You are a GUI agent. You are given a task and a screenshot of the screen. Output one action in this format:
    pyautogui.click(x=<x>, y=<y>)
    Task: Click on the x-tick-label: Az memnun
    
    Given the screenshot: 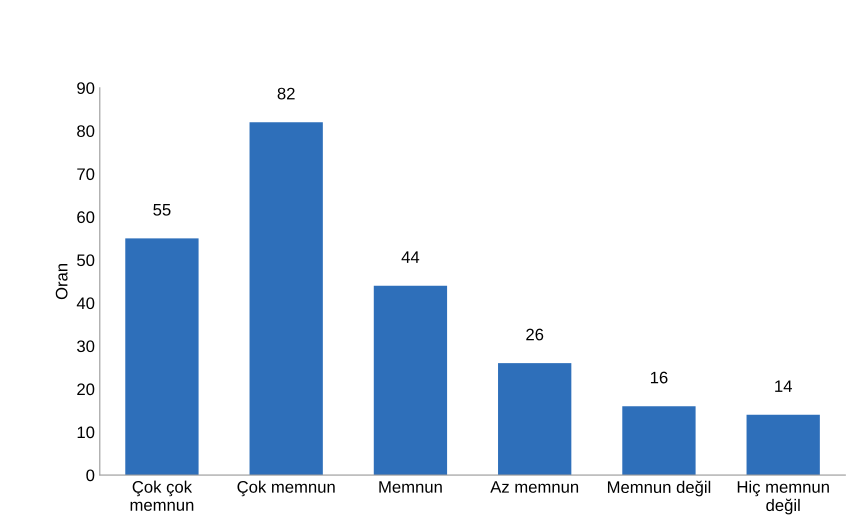 What is the action you would take?
    pyautogui.click(x=534, y=487)
    